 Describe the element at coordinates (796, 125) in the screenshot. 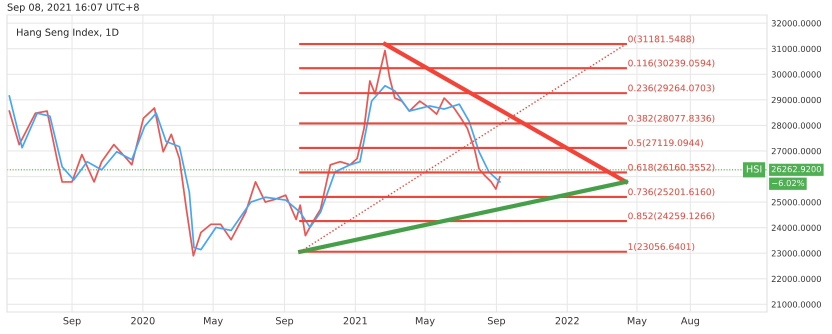

I see `y-tick-label: 28000.0000` at that location.